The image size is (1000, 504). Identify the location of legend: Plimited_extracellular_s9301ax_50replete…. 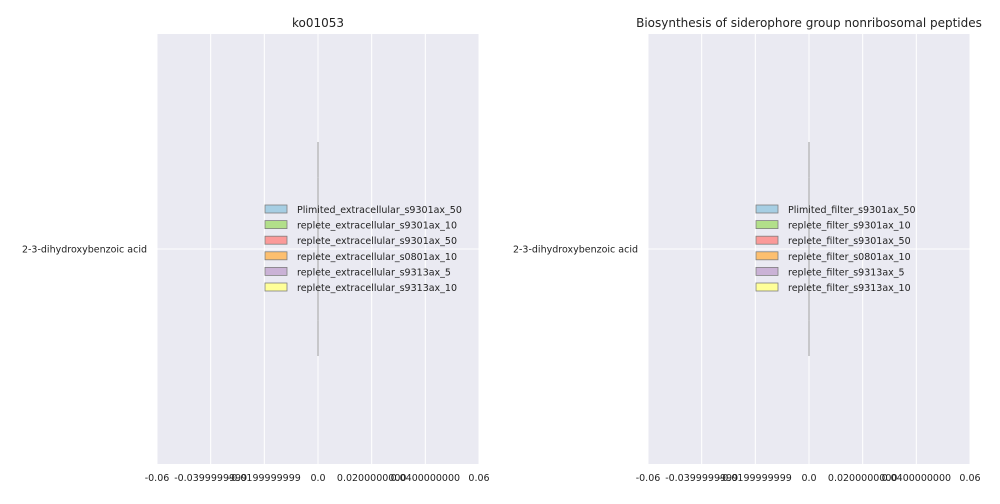
(363, 249).